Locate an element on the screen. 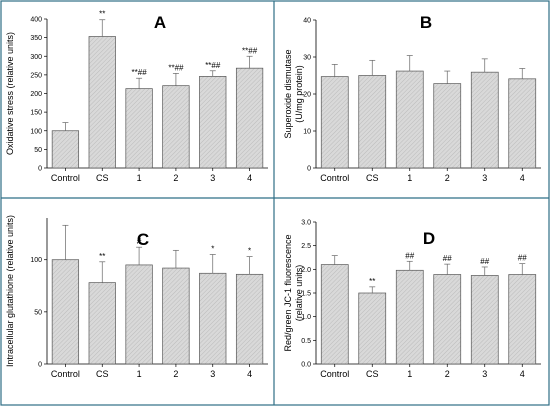 The height and width of the screenshot is (406, 550). panel-d-xtick-label-6: 4 is located at coordinates (522, 374).